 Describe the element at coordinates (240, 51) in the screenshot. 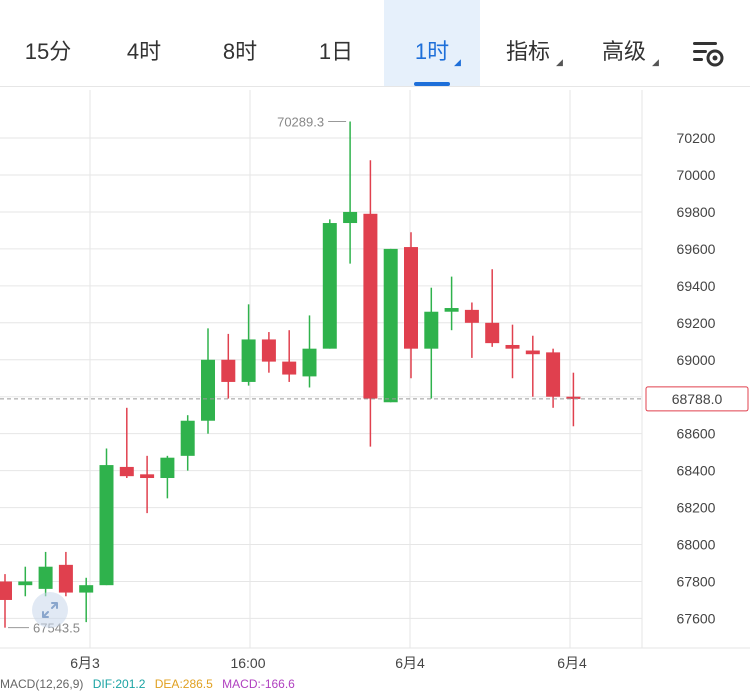

I see `tab-label: 8时` at that location.